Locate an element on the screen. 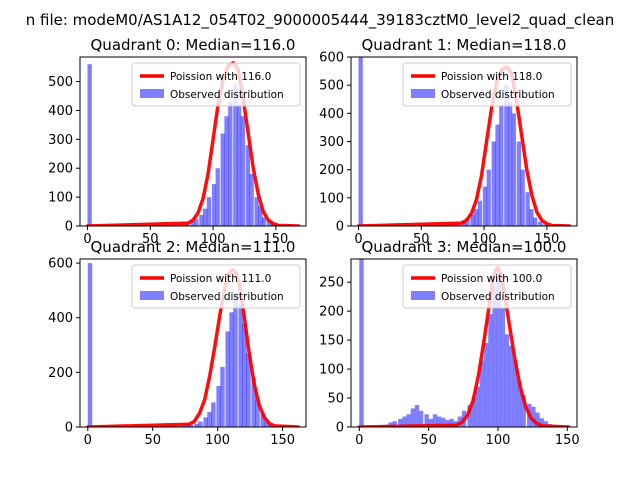  y-tick-label: 50 is located at coordinates (335, 399).